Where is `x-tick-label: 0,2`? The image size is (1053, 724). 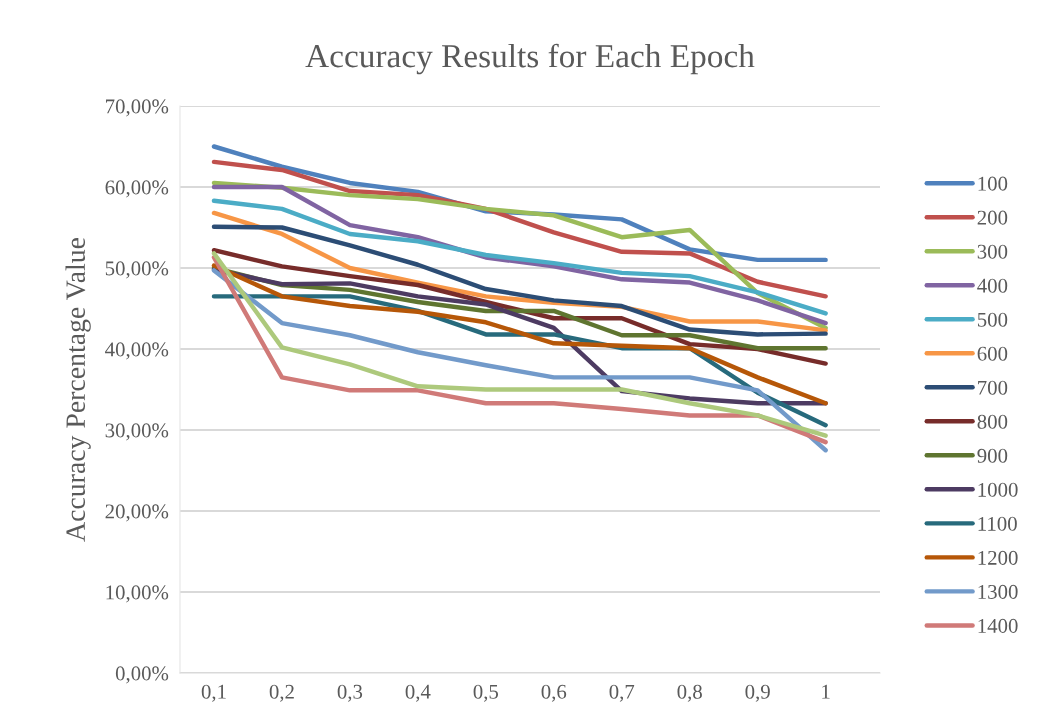 x-tick-label: 0,2 is located at coordinates (281, 693).